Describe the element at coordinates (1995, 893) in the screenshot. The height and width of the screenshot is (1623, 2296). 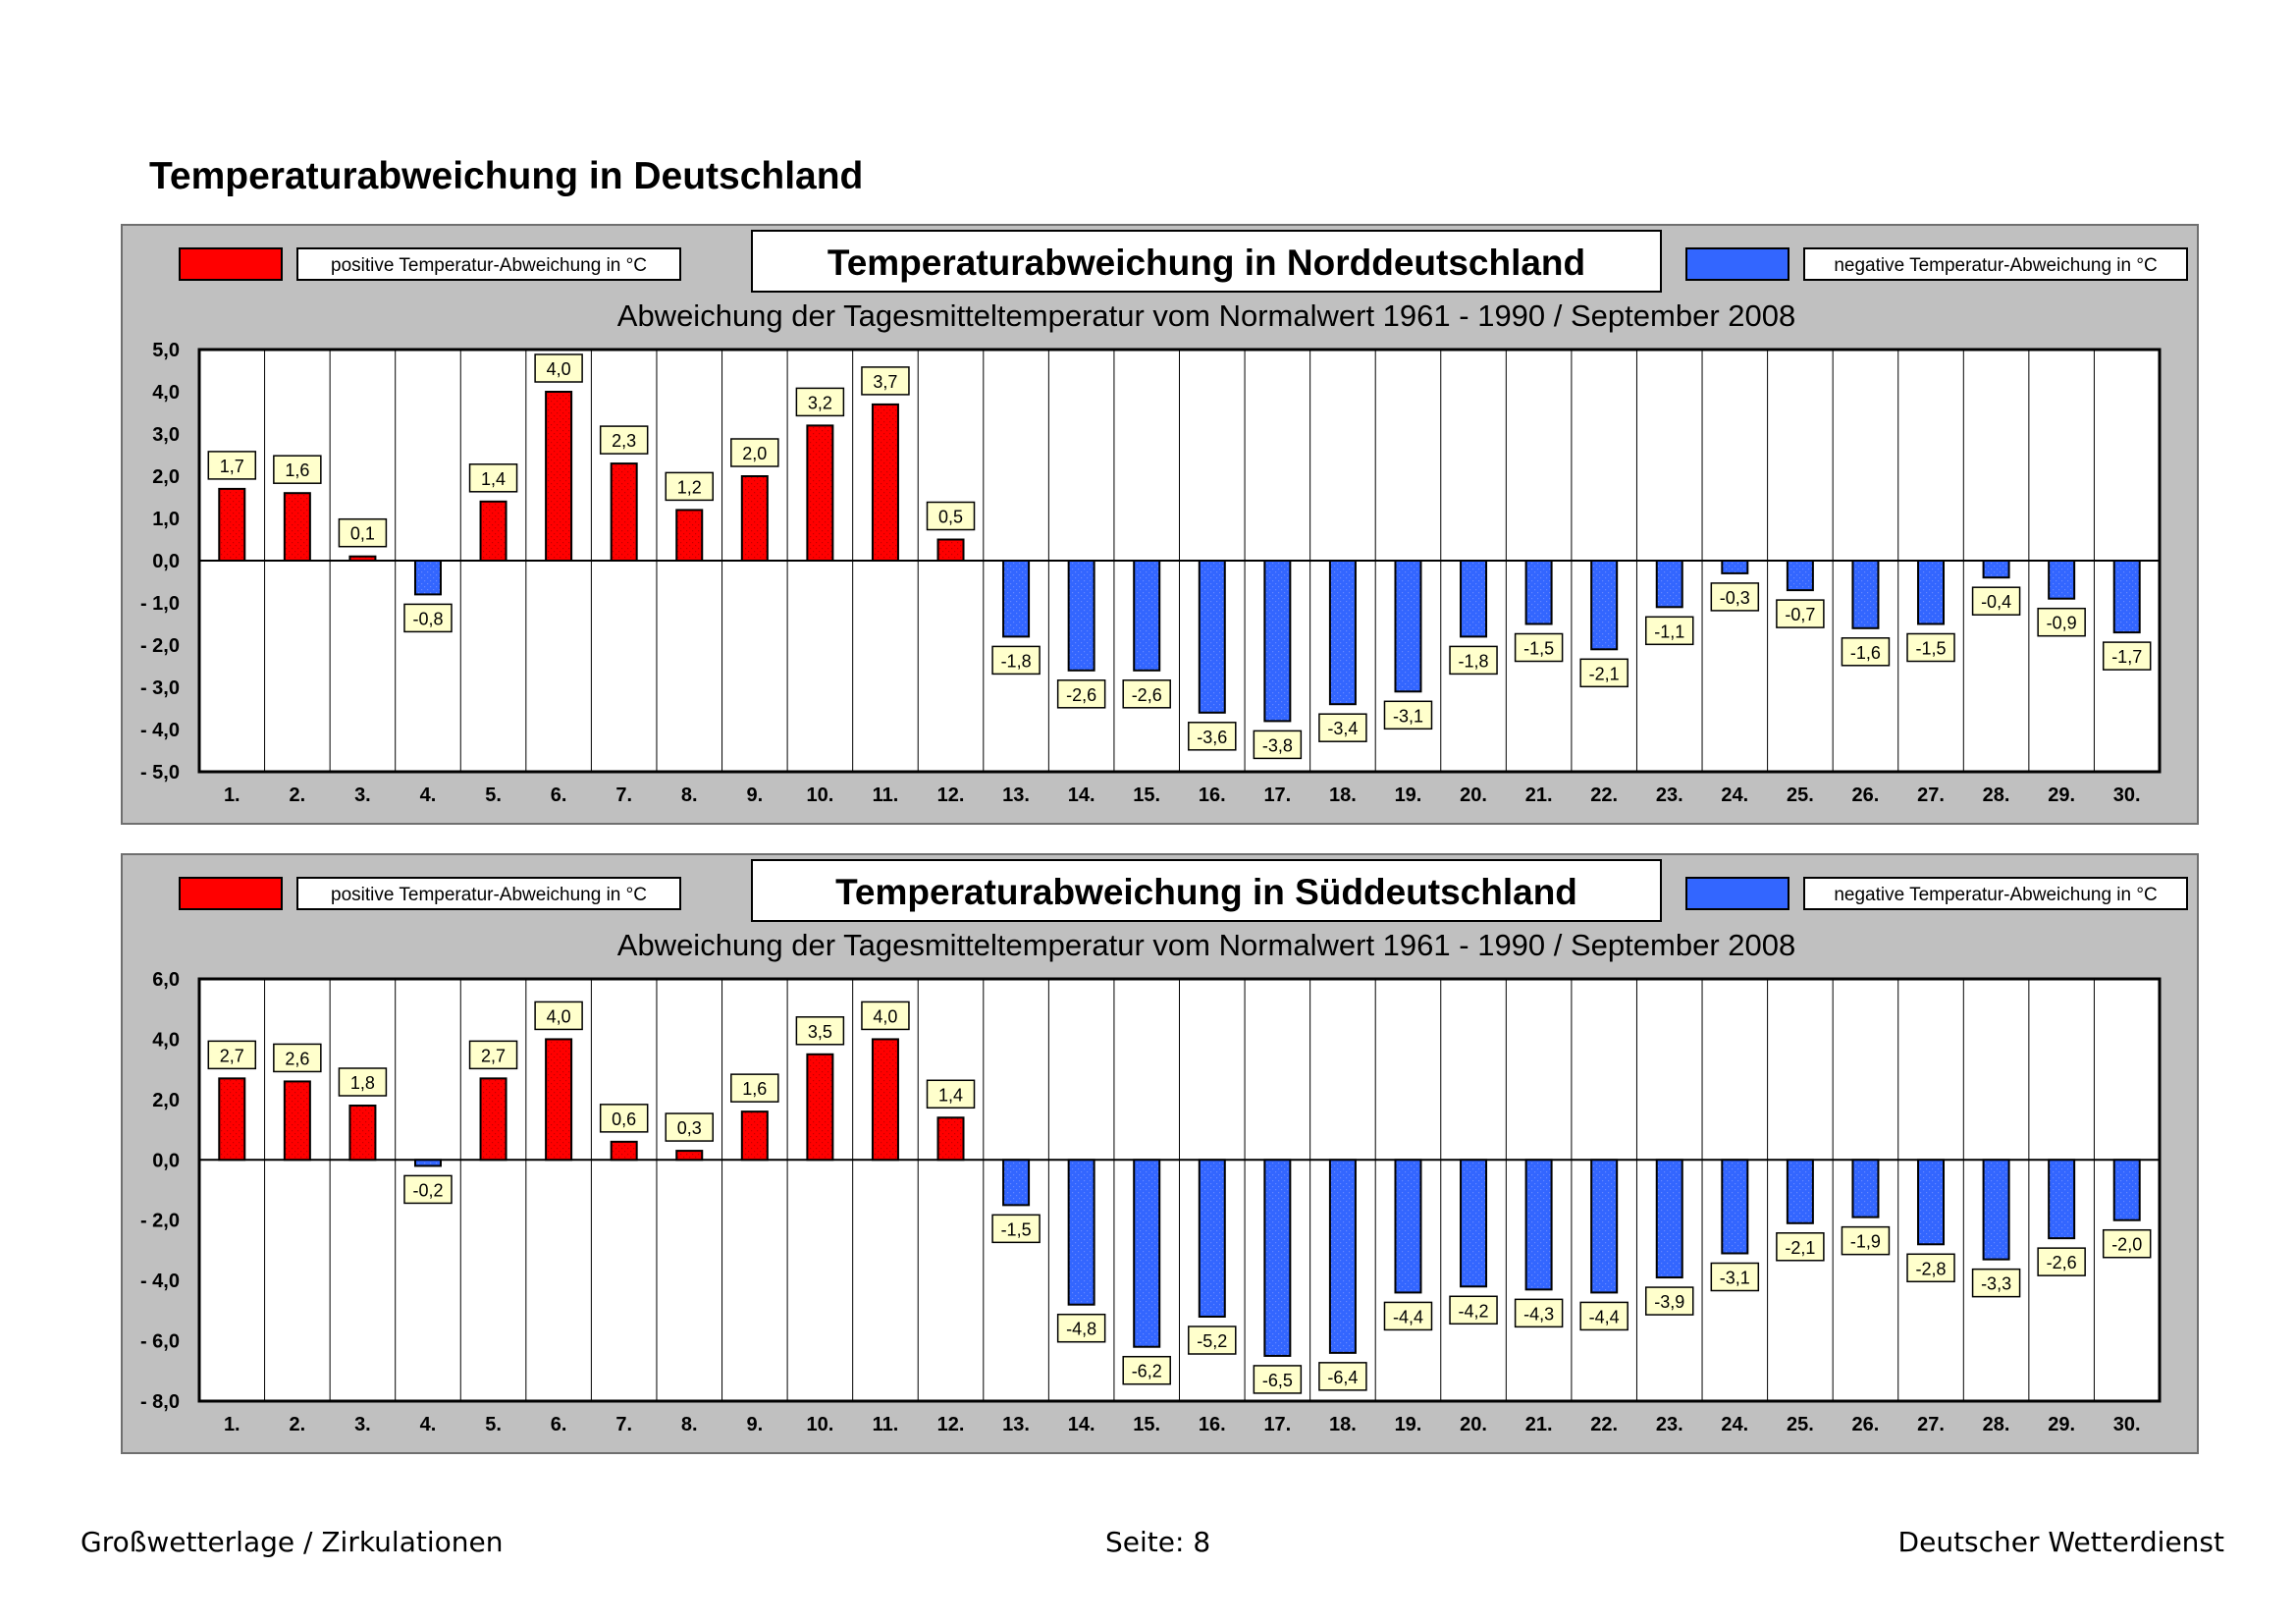
I see `legend-negative-box` at that location.